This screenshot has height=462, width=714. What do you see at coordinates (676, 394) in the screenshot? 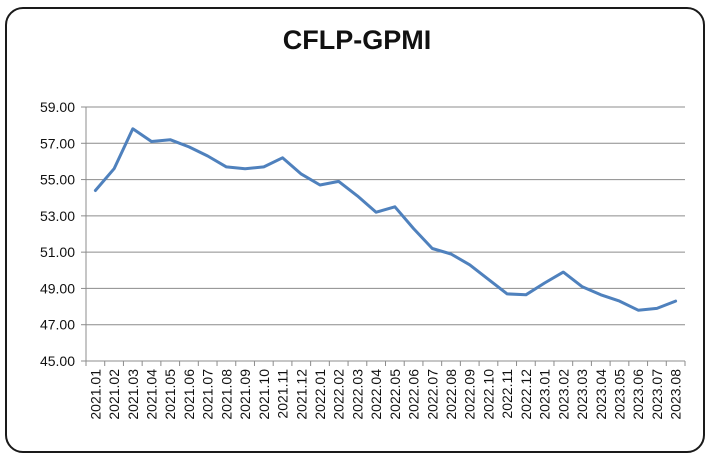
I see `x-tick-label: 2023.08` at bounding box center [676, 394].